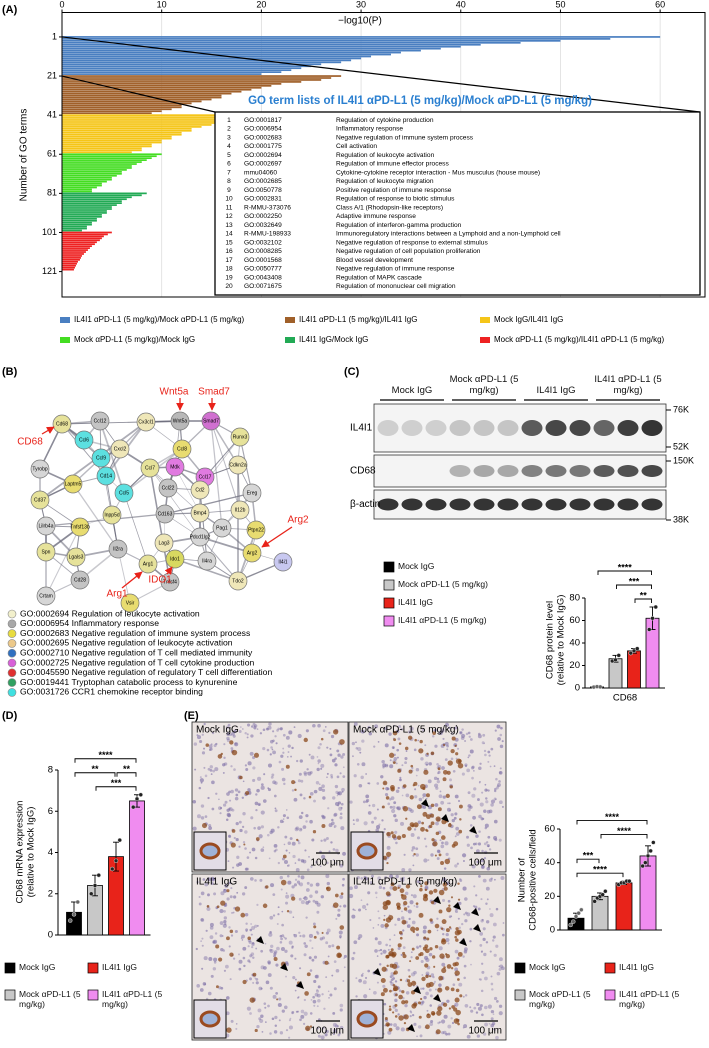 The height and width of the screenshot is (1048, 709). I want to click on node-label: Mdk, so click(175, 467).